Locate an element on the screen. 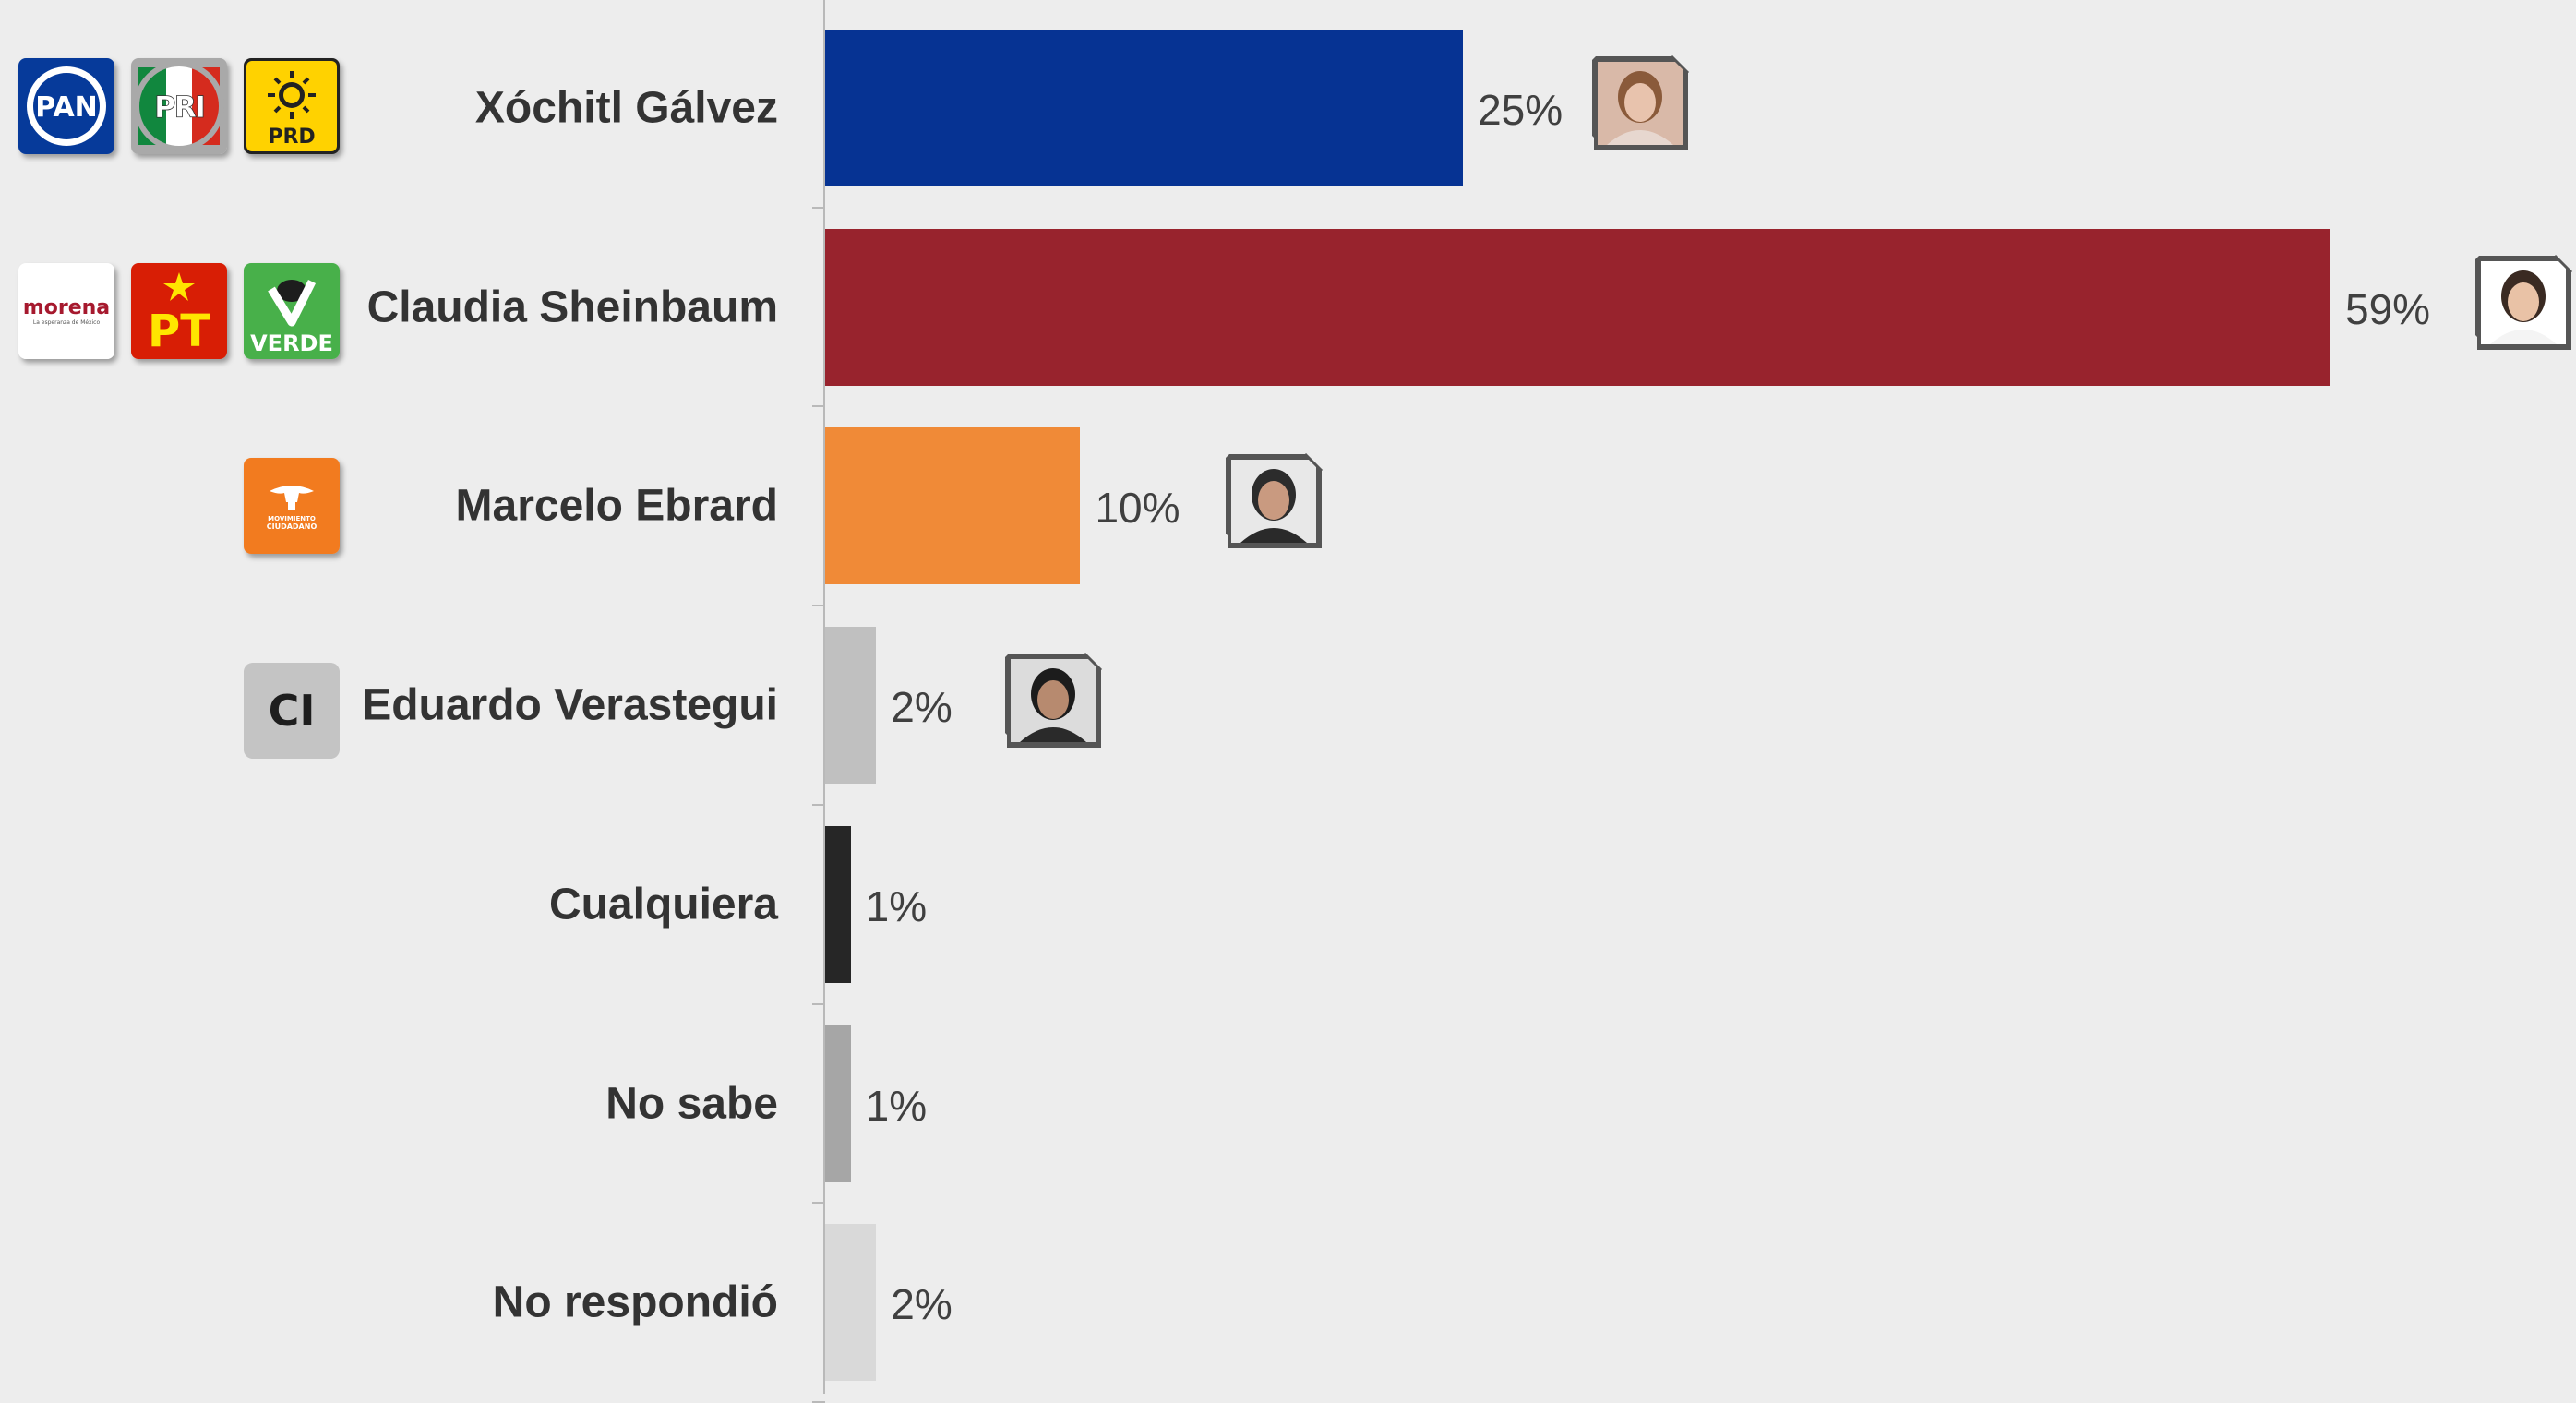 The image size is (2576, 1403). pan-logo-text: PAN is located at coordinates (66, 107).